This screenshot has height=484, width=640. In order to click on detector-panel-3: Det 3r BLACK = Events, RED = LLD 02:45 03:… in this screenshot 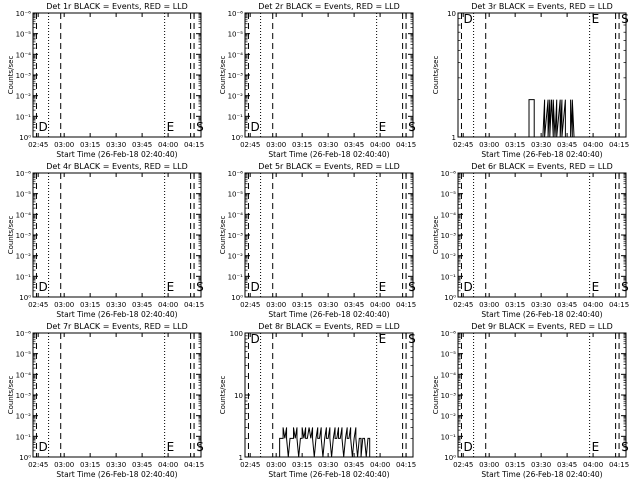, I will do `click(530, 80)`.